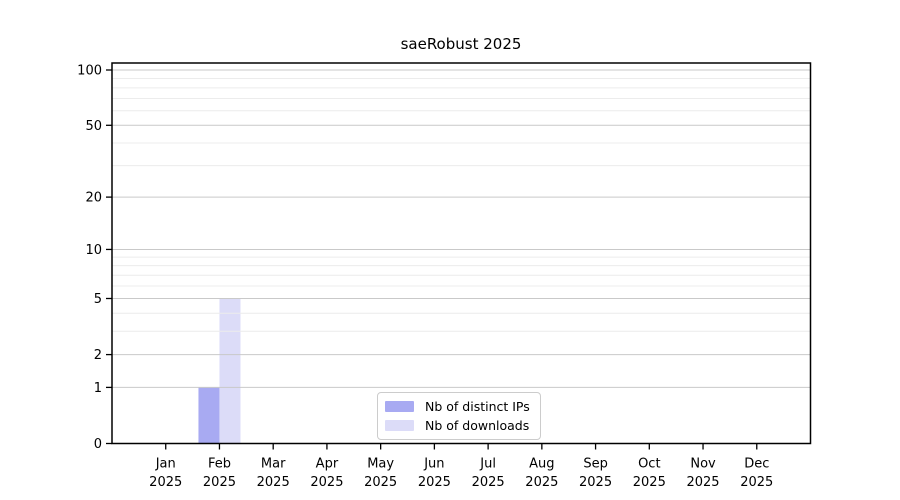 Image resolution: width=900 pixels, height=500 pixels. Describe the element at coordinates (219, 464) in the screenshot. I see `x-tick-label-month: Feb` at that location.